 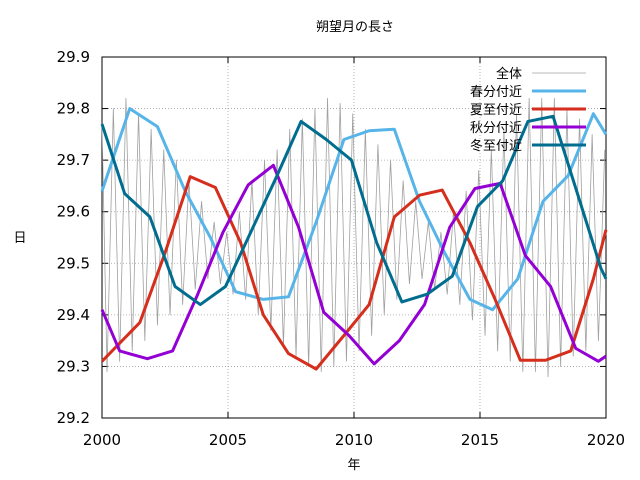 What do you see at coordinates (73, 57) in the screenshot?
I see `y-tick-label: 29.9` at bounding box center [73, 57].